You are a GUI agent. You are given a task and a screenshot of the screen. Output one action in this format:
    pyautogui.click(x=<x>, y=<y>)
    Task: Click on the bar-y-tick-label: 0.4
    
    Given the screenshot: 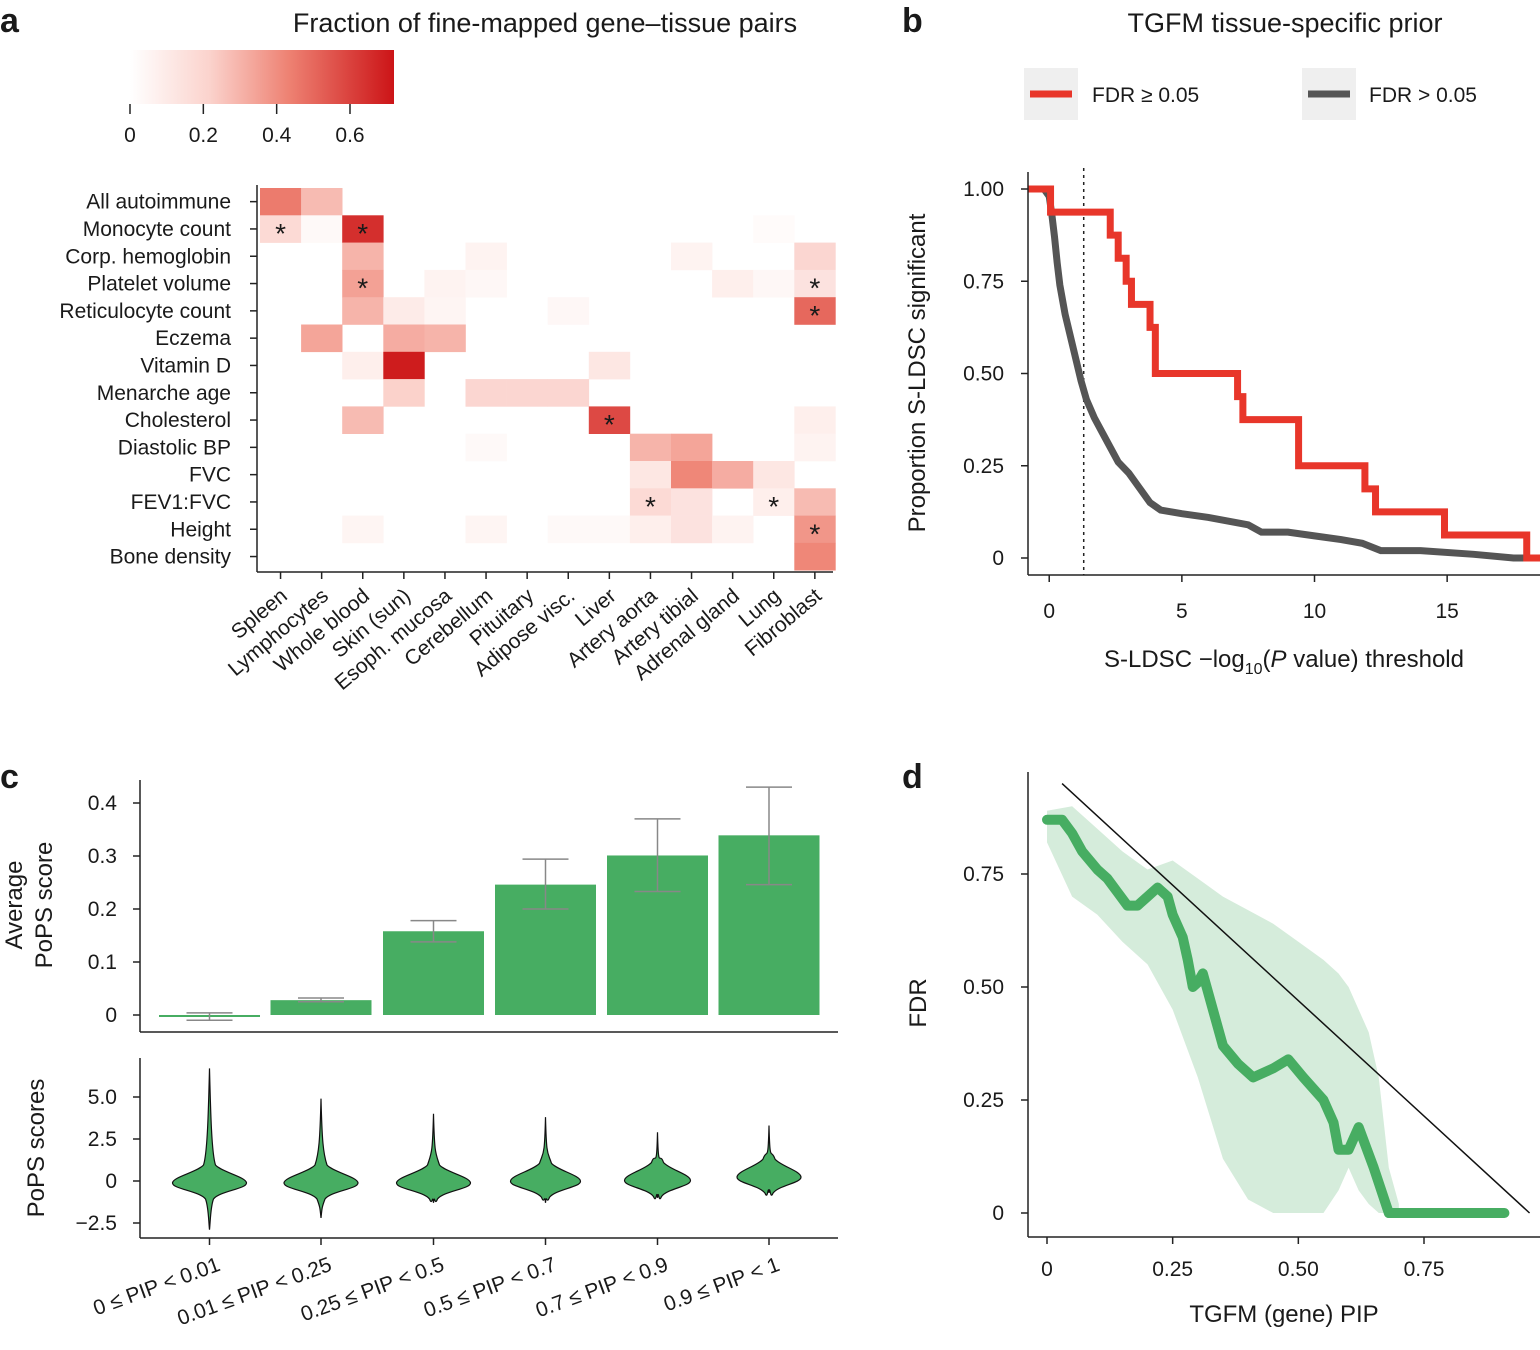 What is the action you would take?
    pyautogui.click(x=103, y=803)
    